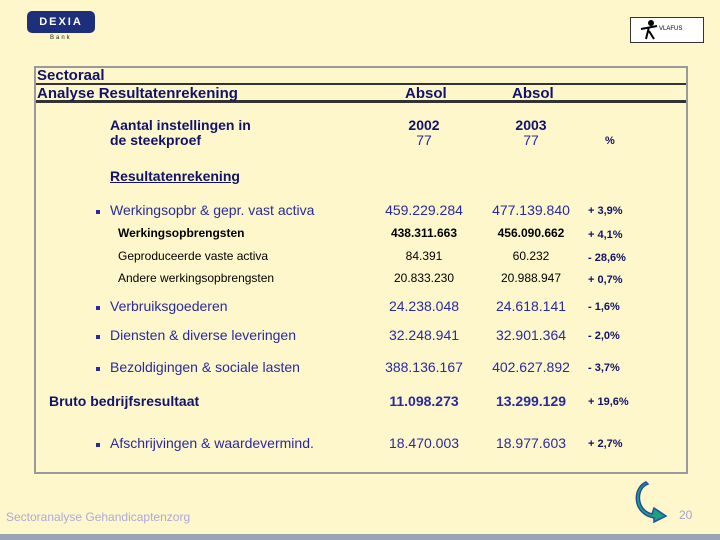  I want to click on dexia-sub: Bank, so click(61, 38).